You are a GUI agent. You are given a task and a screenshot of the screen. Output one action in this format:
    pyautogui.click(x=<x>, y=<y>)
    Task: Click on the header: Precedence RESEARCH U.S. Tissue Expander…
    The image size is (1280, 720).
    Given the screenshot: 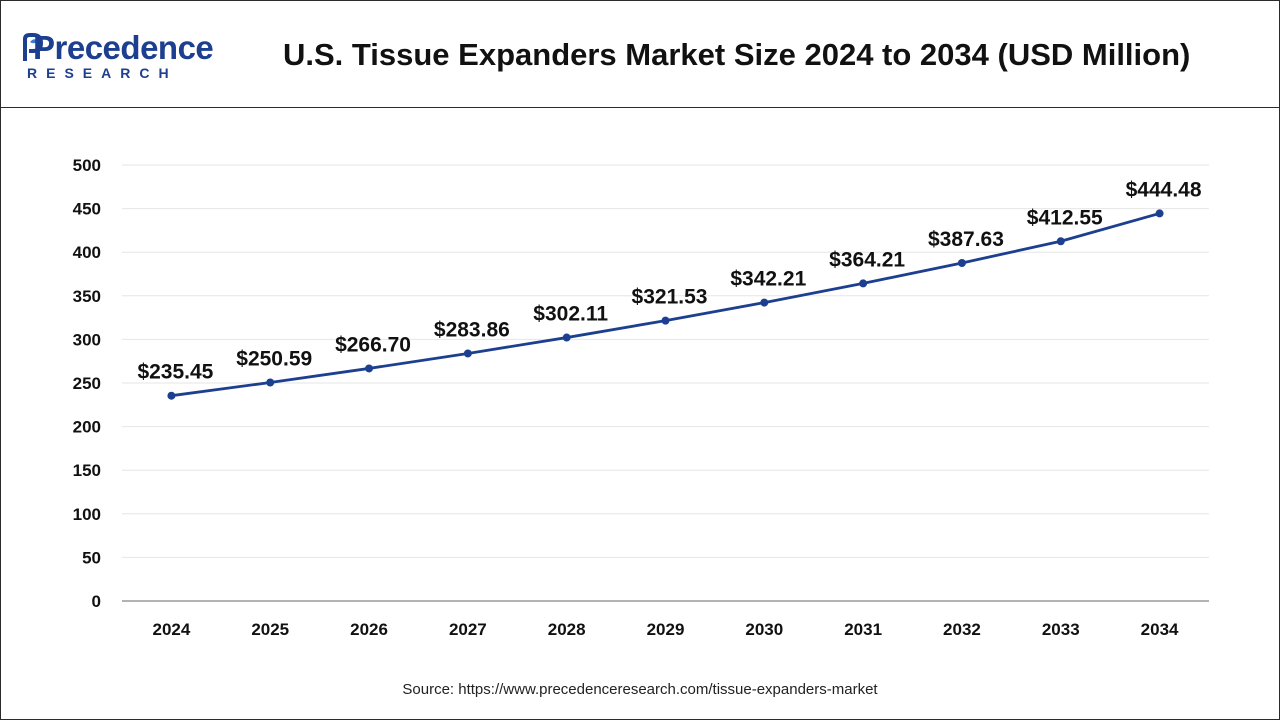 What is the action you would take?
    pyautogui.click(x=640, y=54)
    